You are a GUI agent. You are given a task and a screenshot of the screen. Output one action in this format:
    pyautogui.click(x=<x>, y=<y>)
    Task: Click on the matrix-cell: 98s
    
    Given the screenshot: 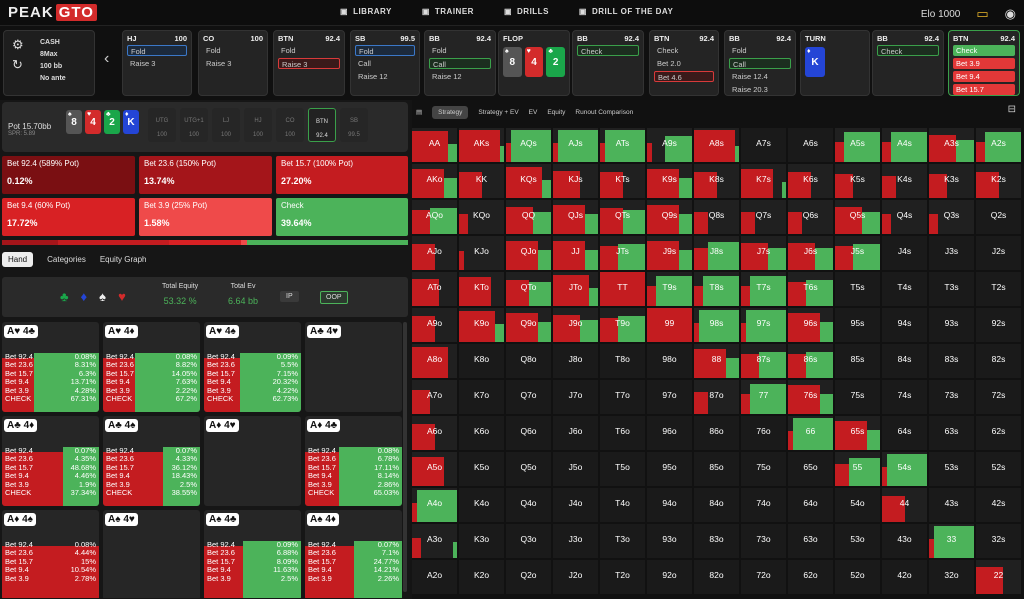 What is the action you would take?
    pyautogui.click(x=716, y=325)
    